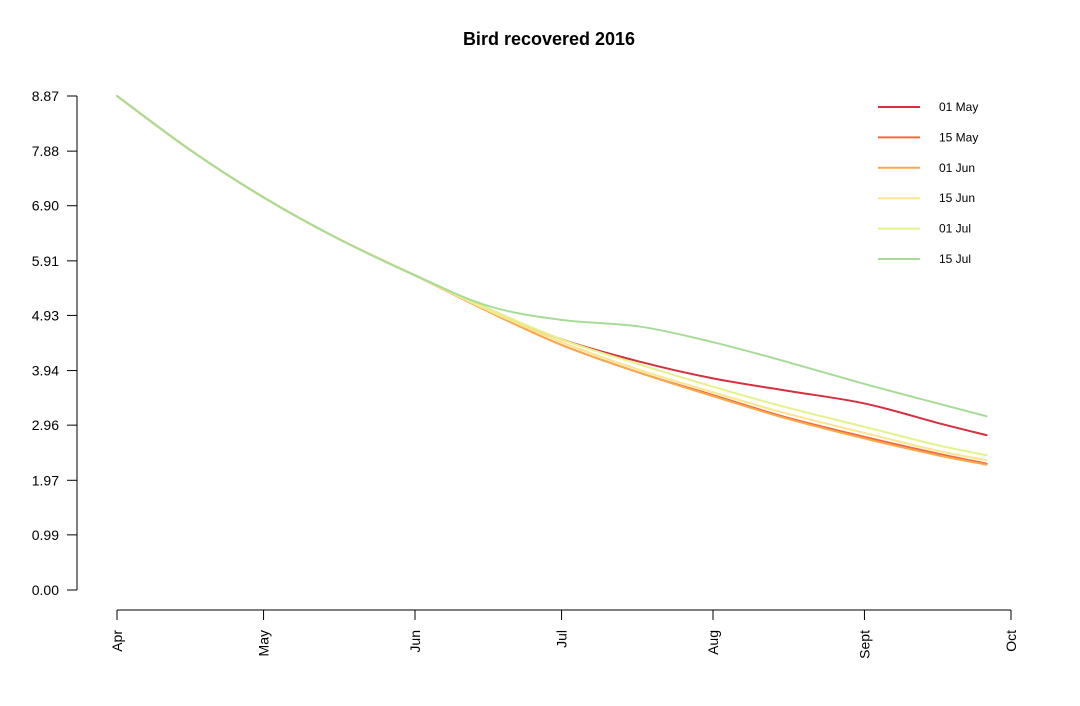 Image resolution: width=1080 pixels, height=706 pixels. What do you see at coordinates (549, 39) in the screenshot?
I see `chart-title: Bird recovered 2016` at bounding box center [549, 39].